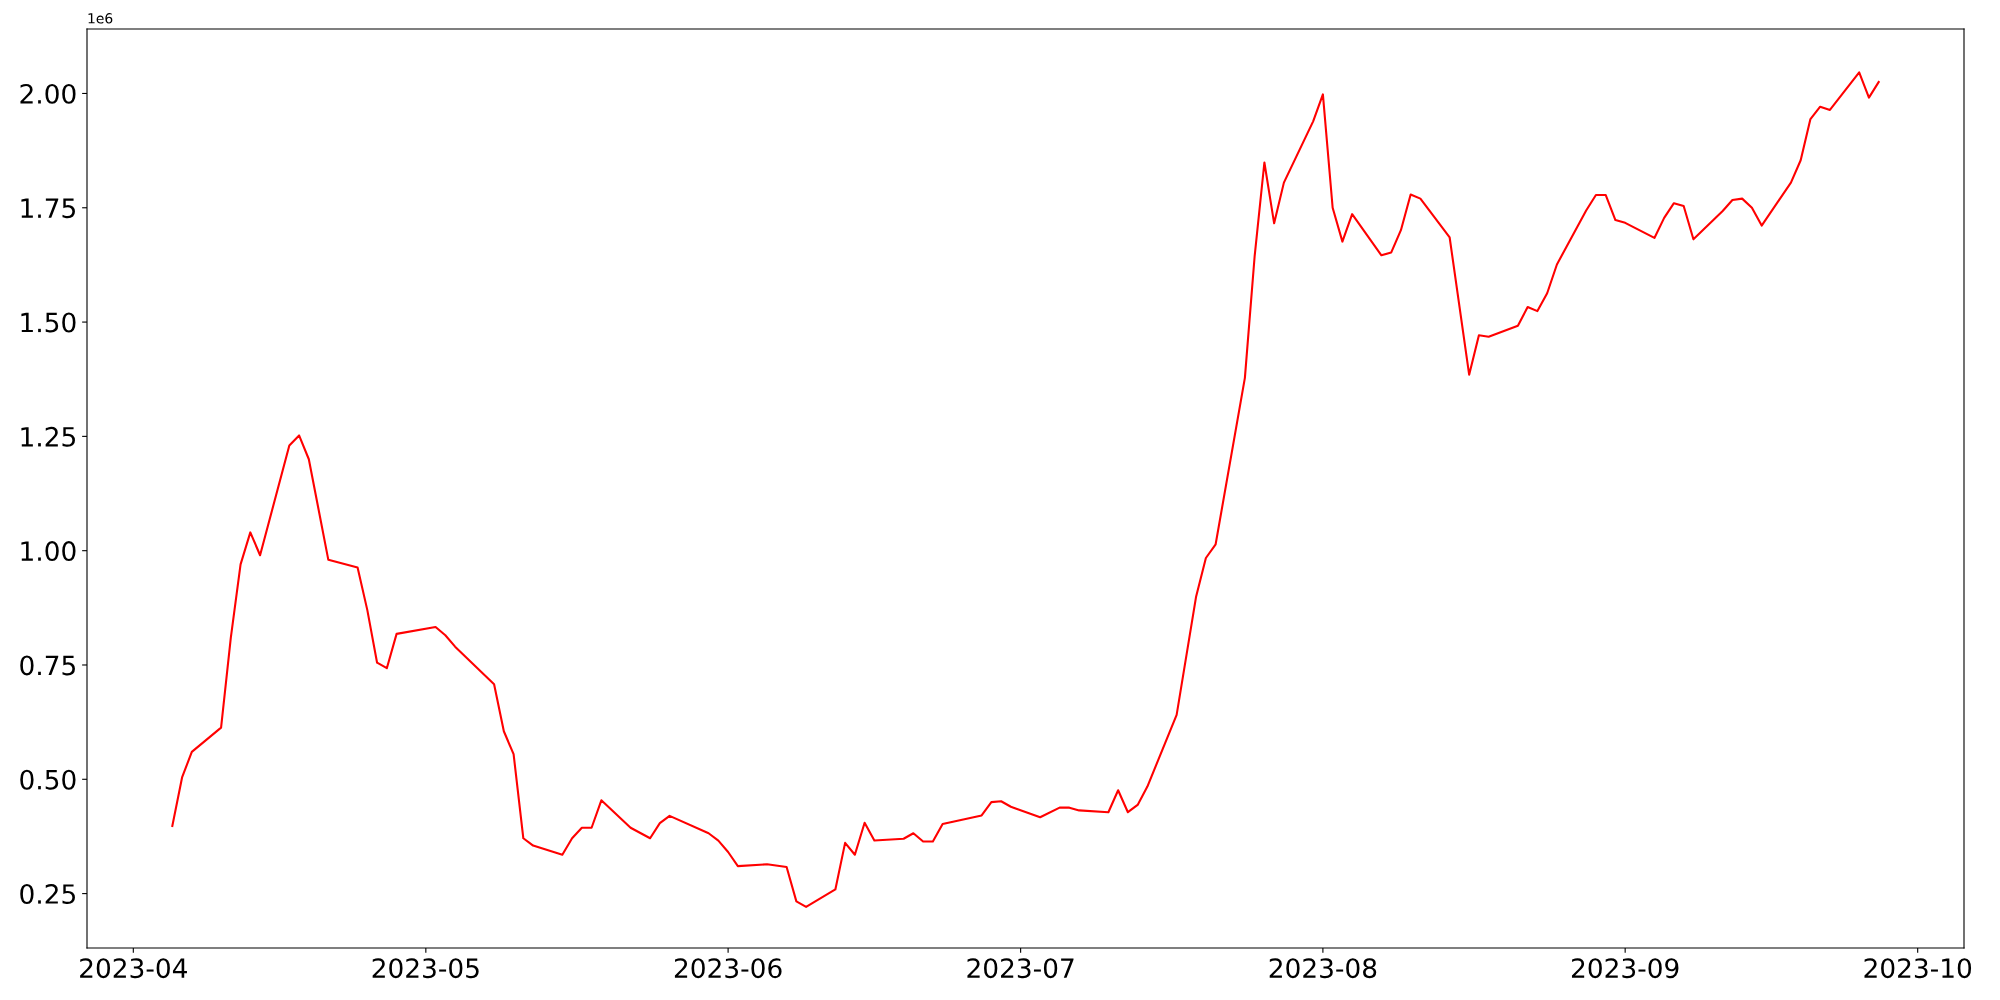 This screenshot has width=2000, height=1000. Describe the element at coordinates (1625, 968) in the screenshot. I see `x-tick-label: 2023-09` at that location.